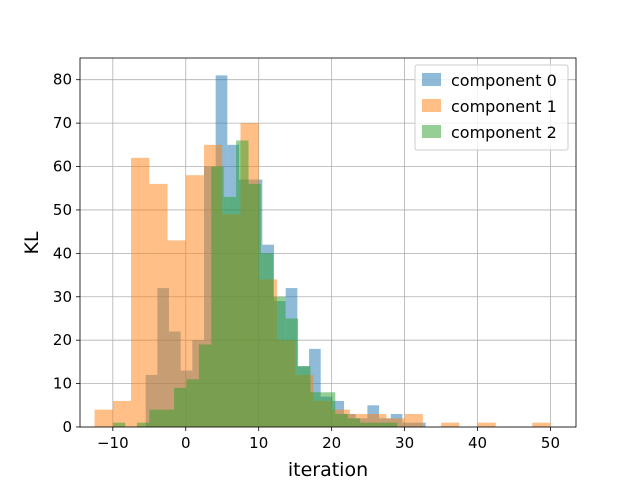  Describe the element at coordinates (477, 443) in the screenshot. I see `x-tick-label: 40` at that location.